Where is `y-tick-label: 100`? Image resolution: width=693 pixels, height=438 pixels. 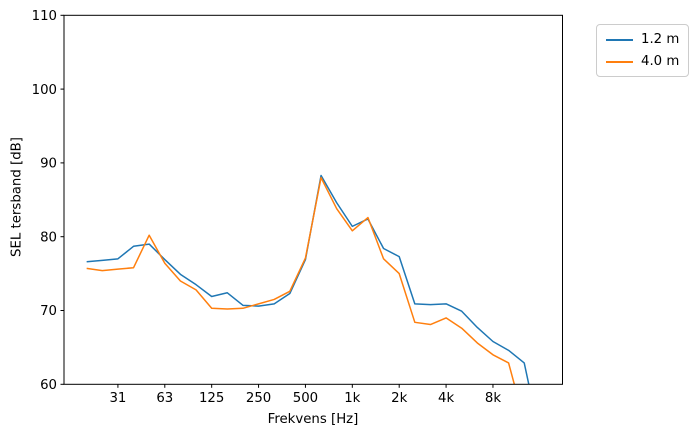 y-tick-label: 100 is located at coordinates (44, 90).